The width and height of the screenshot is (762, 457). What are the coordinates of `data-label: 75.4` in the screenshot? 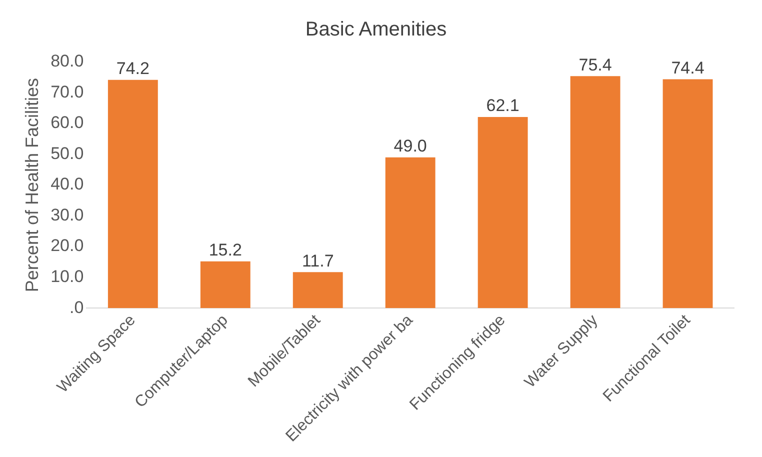 It's located at (595, 64).